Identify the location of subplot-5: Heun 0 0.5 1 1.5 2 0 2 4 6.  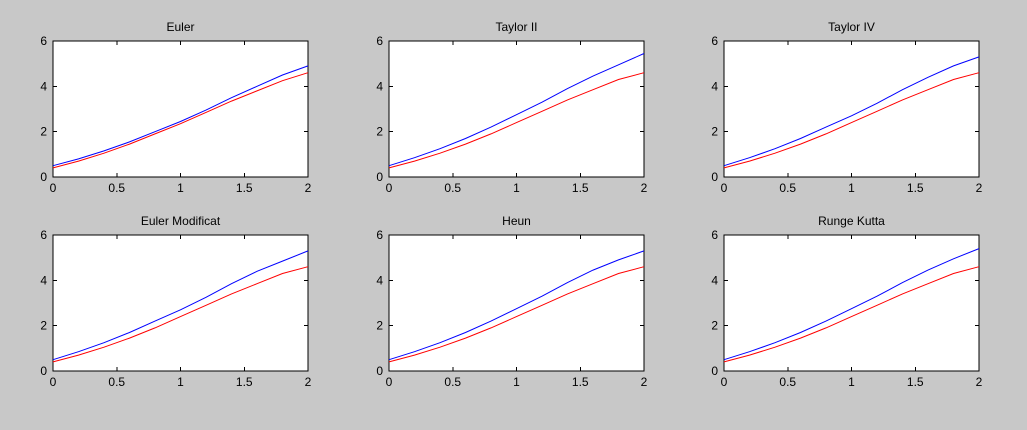
(511, 301).